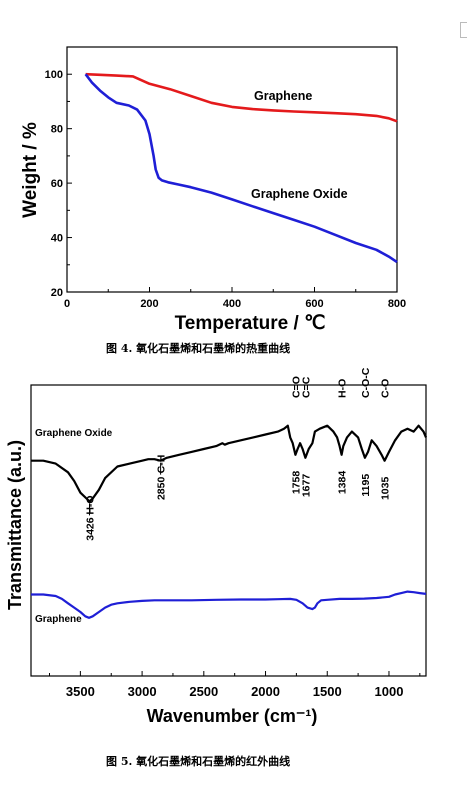 The width and height of the screenshot is (467, 790). Describe the element at coordinates (142, 691) in the screenshot. I see `x-tick-label: 3000` at that location.